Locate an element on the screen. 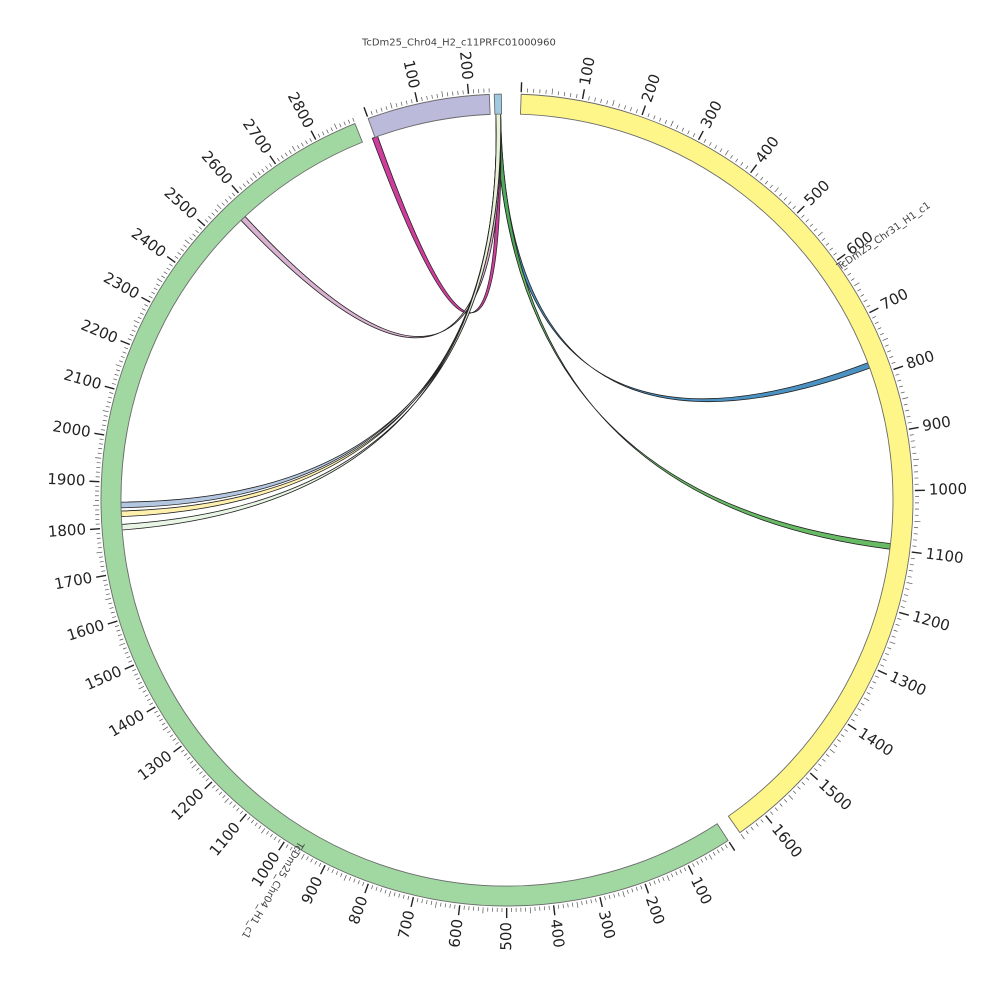 The width and height of the screenshot is (1000, 1004). tick-label: 2100 is located at coordinates (83, 380).